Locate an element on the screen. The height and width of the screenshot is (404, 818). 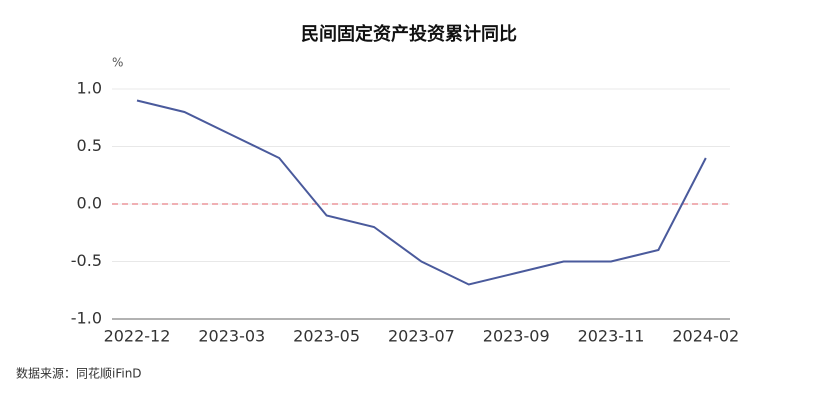
y-tick-label: 0.0 is located at coordinates (89, 203).